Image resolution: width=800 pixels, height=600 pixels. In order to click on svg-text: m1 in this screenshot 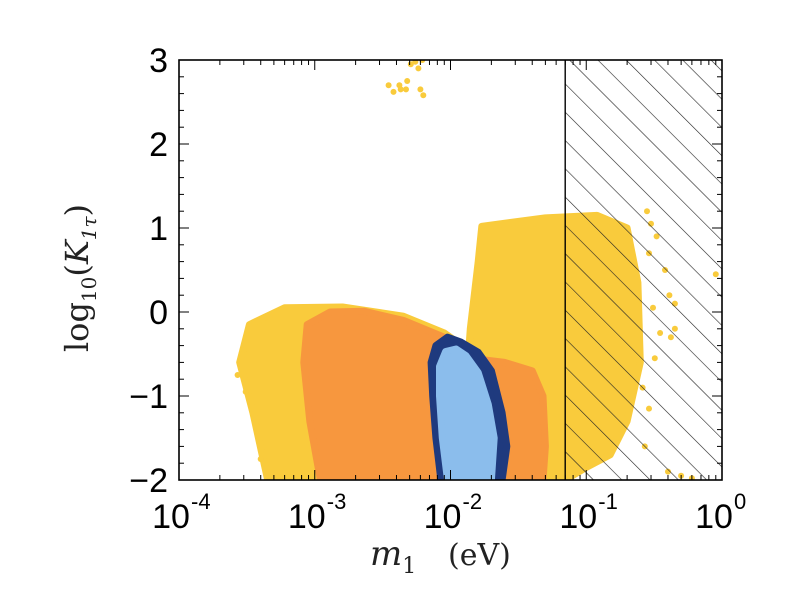, I will do `click(393, 556)`.